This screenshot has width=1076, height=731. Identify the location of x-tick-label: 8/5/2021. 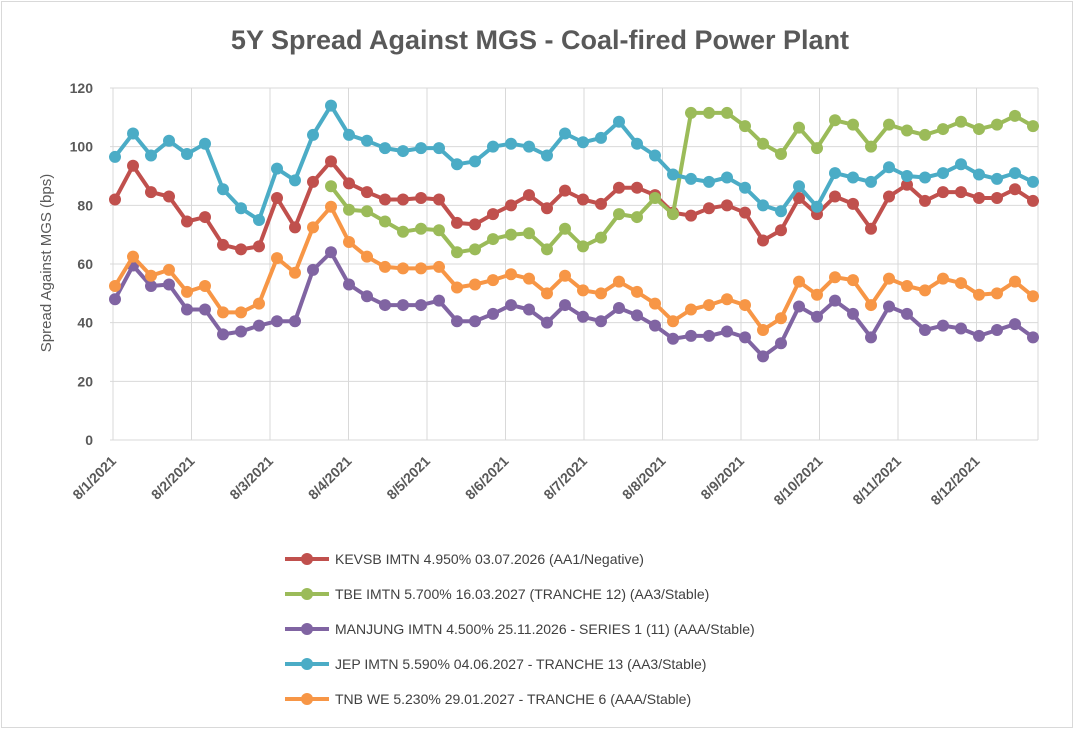
(408, 478).